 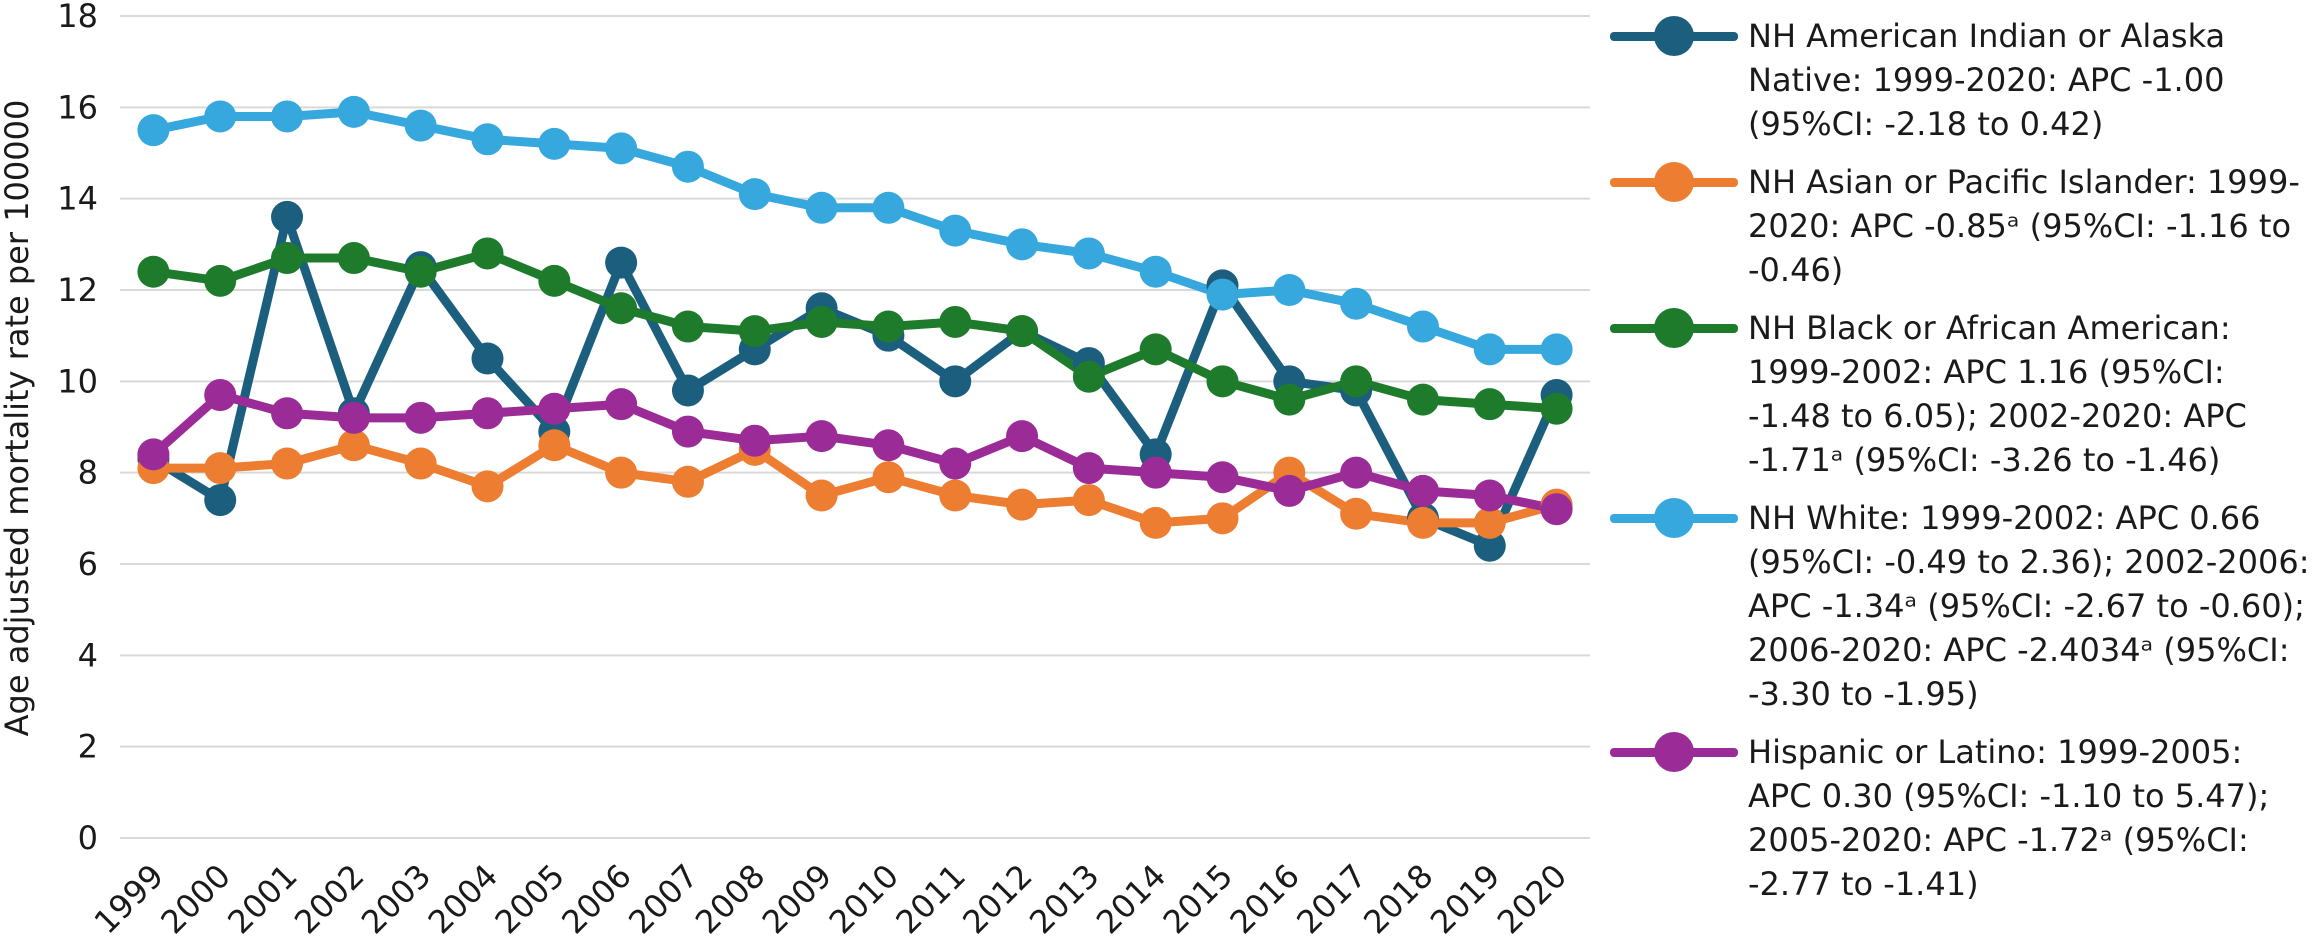 I want to click on x-tick-label: 2004, so click(x=463, y=899).